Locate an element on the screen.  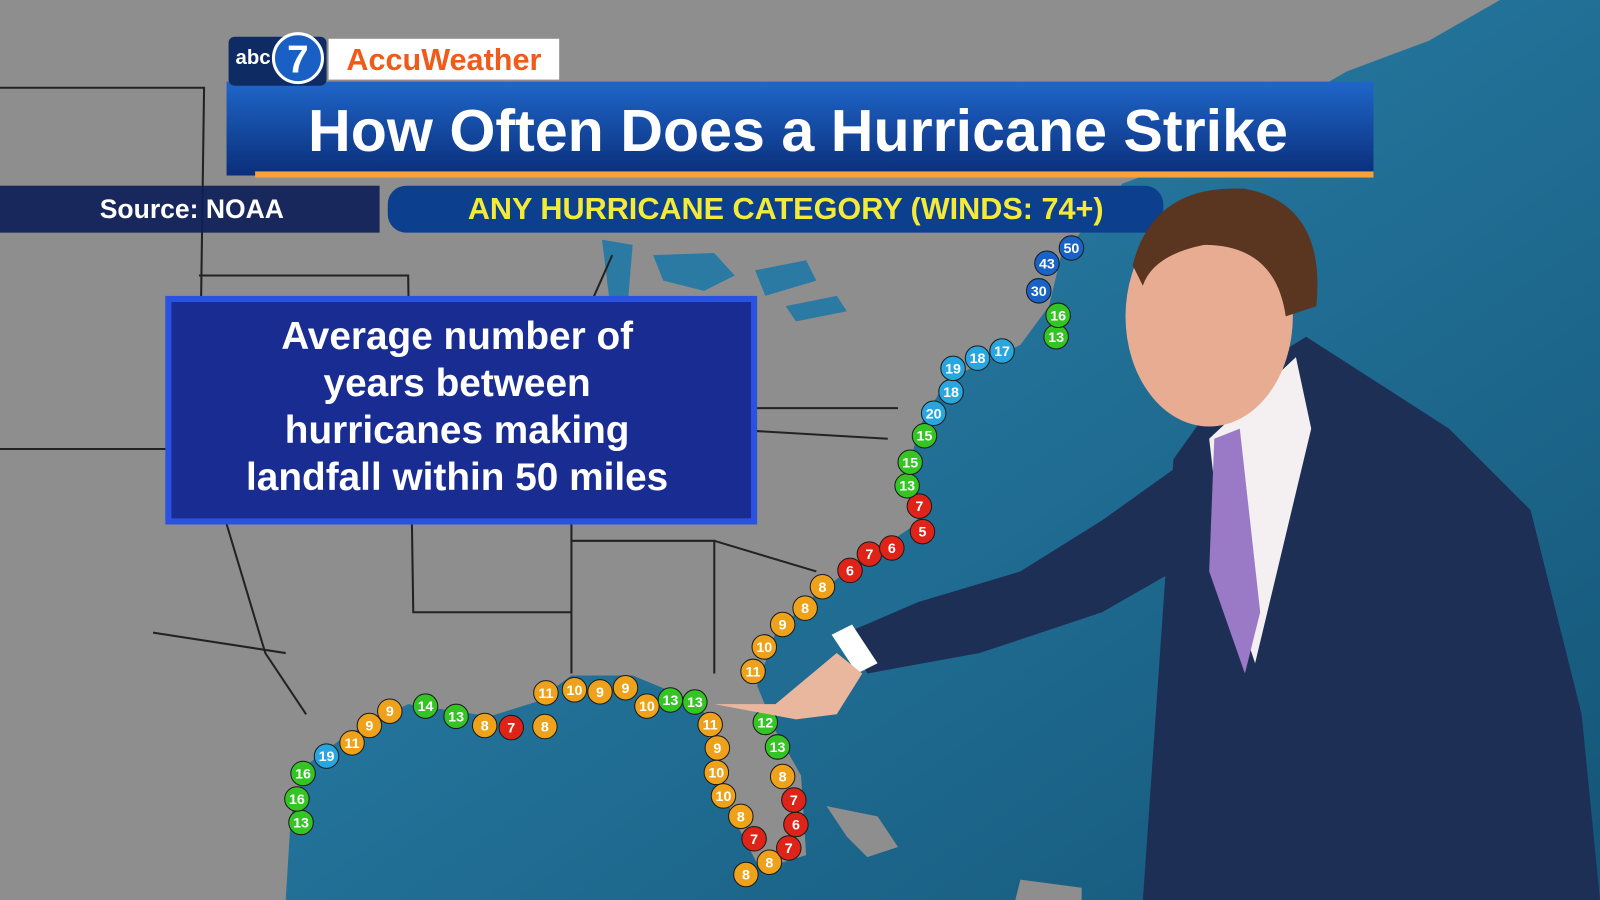
source: Source: NOAA is located at coordinates (192, 209).